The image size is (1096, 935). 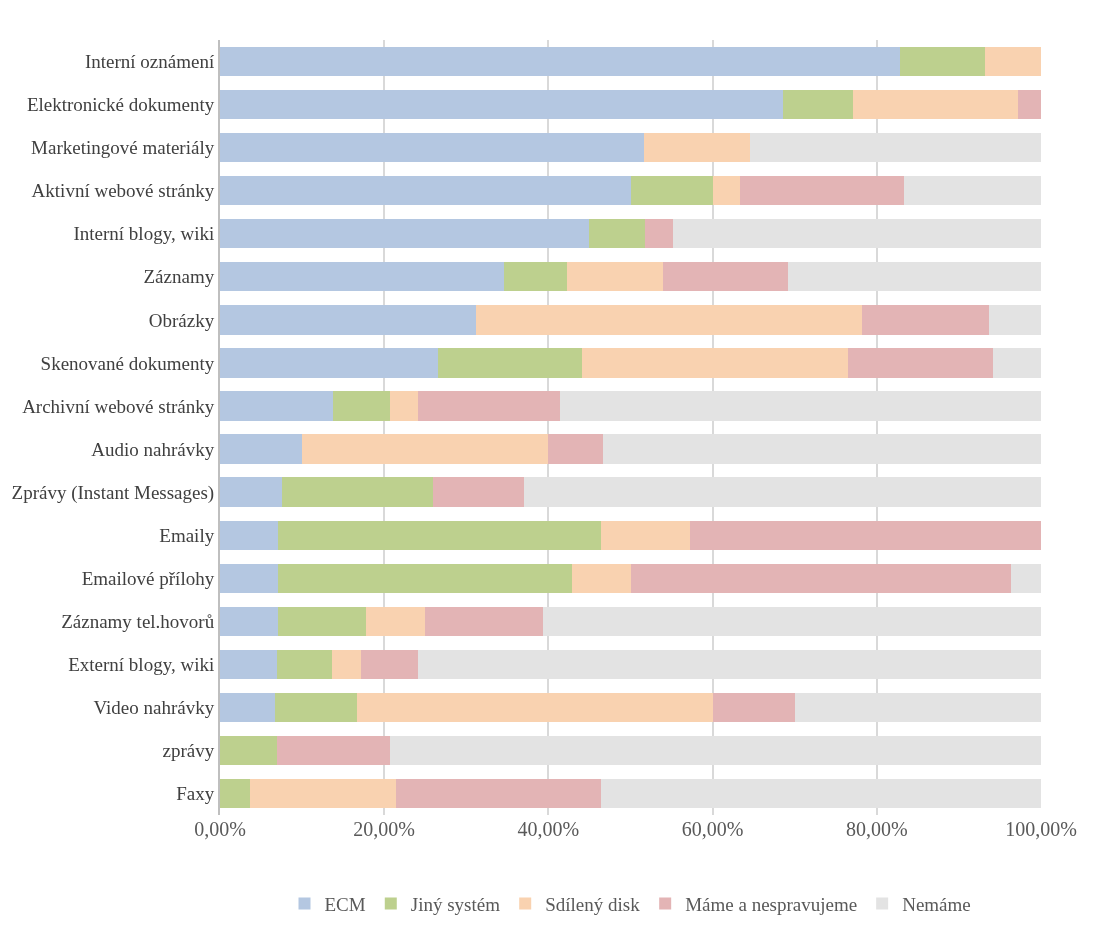 What do you see at coordinates (195, 794) in the screenshot?
I see `y-tick-label: Faxy` at bounding box center [195, 794].